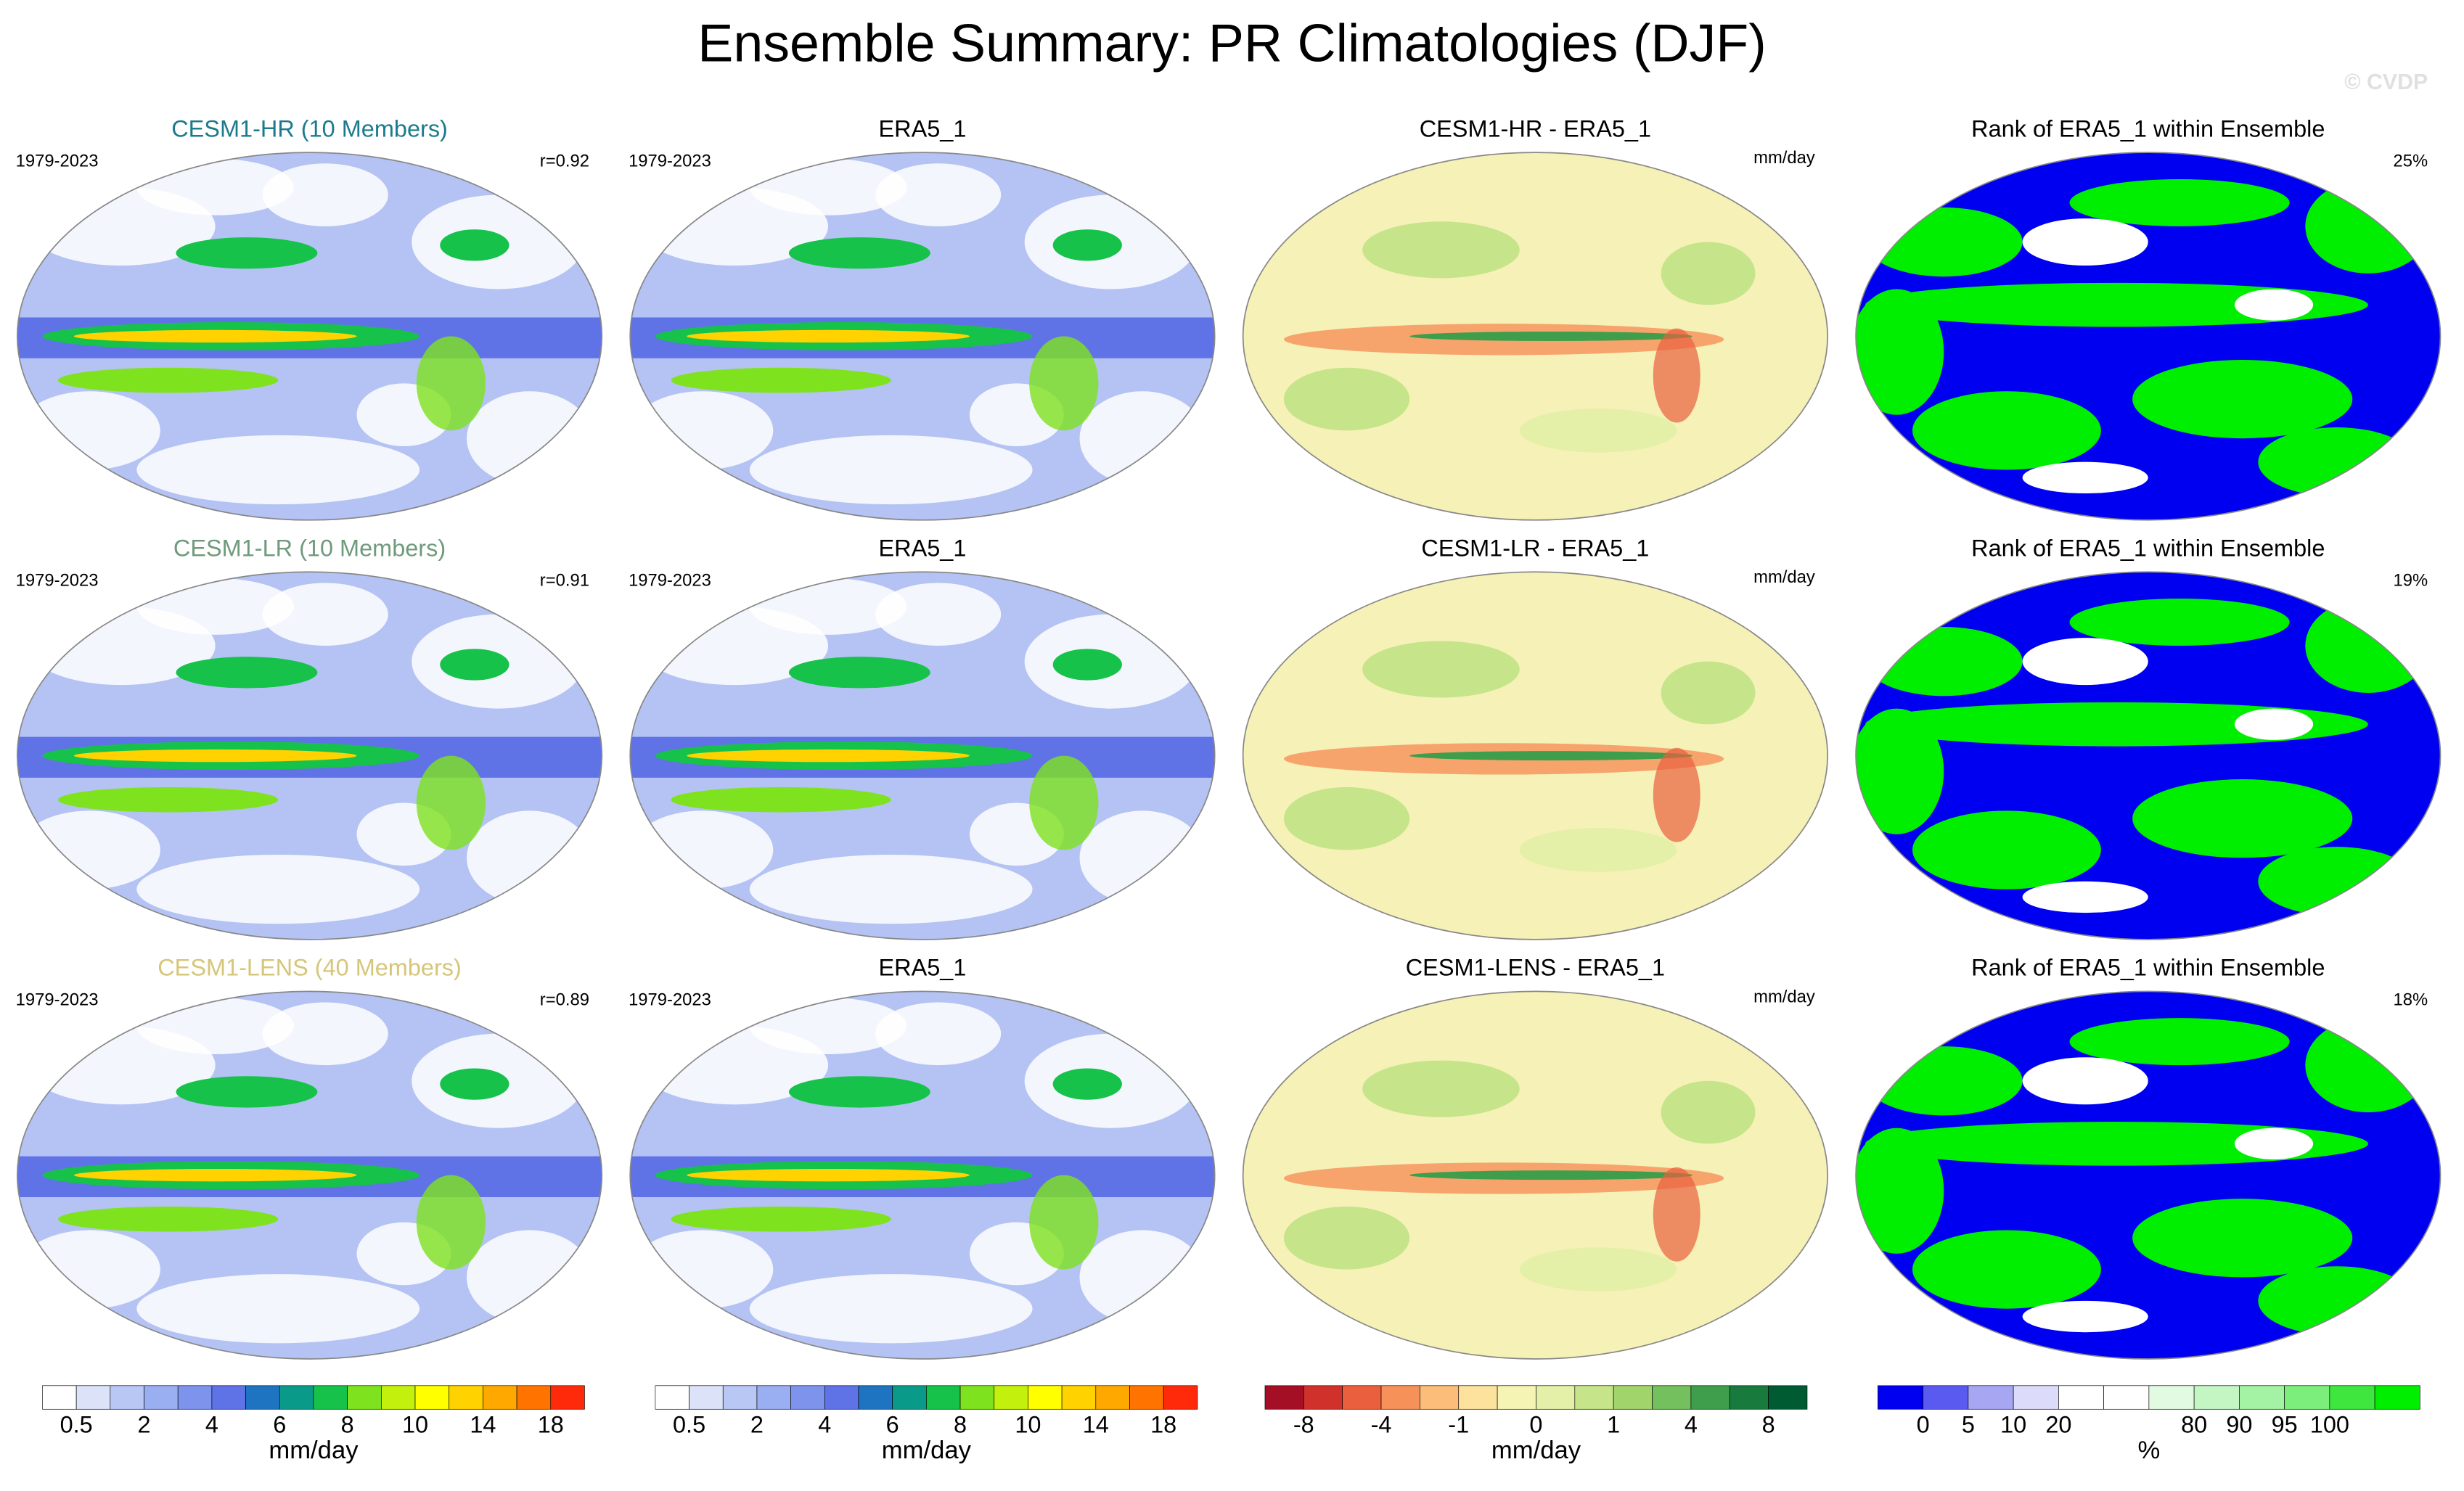 This screenshot has width=2464, height=1491. What do you see at coordinates (1535, 128) in the screenshot?
I see `panel-title: CESM1-HR - ERA5_1` at bounding box center [1535, 128].